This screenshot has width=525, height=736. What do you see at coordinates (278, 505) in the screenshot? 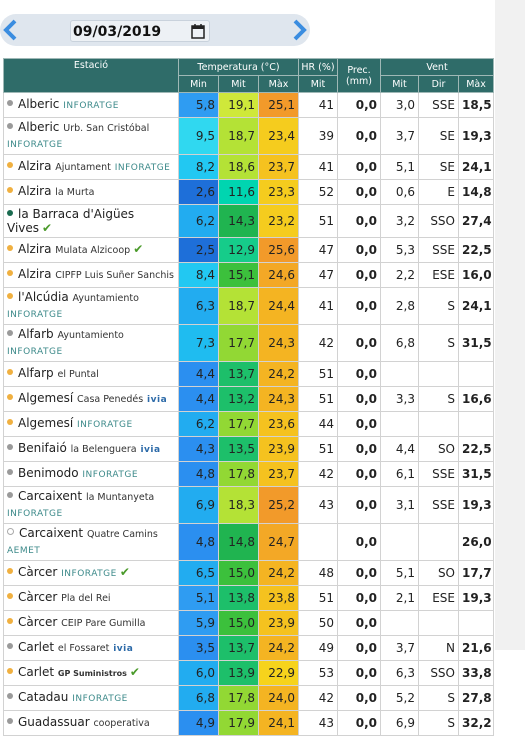
I see `value-cell: 25,2` at bounding box center [278, 505].